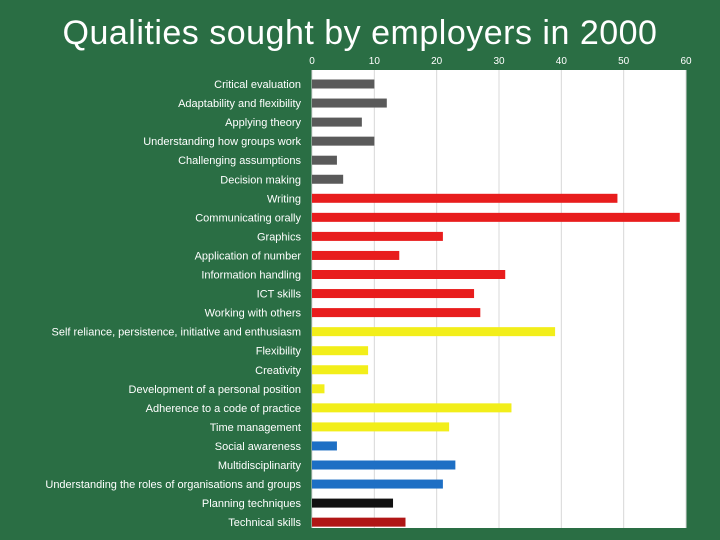 This screenshot has width=720, height=540. Describe the element at coordinates (253, 314) in the screenshot. I see `category-label-12: Working with others` at that location.